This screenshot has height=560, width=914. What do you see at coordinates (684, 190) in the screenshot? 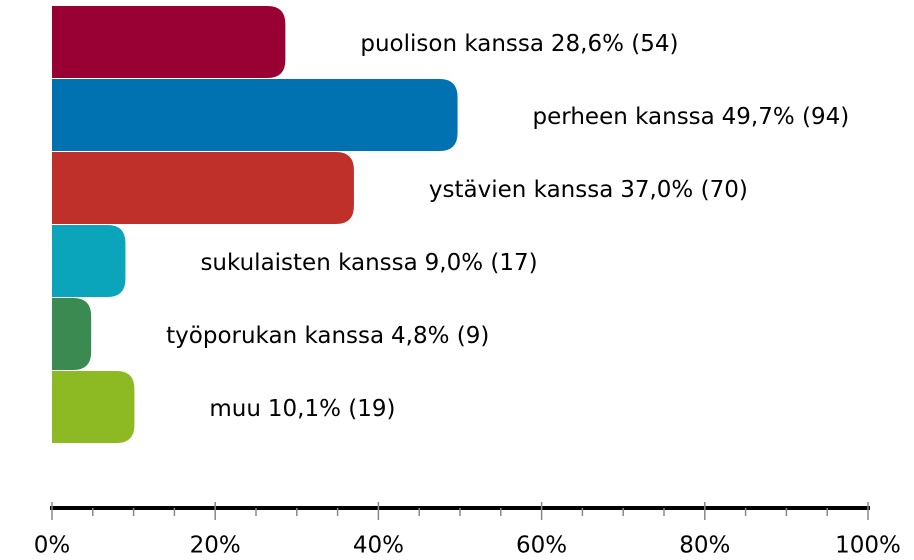
I see `value-label: 37,0% (70)` at bounding box center [684, 190].